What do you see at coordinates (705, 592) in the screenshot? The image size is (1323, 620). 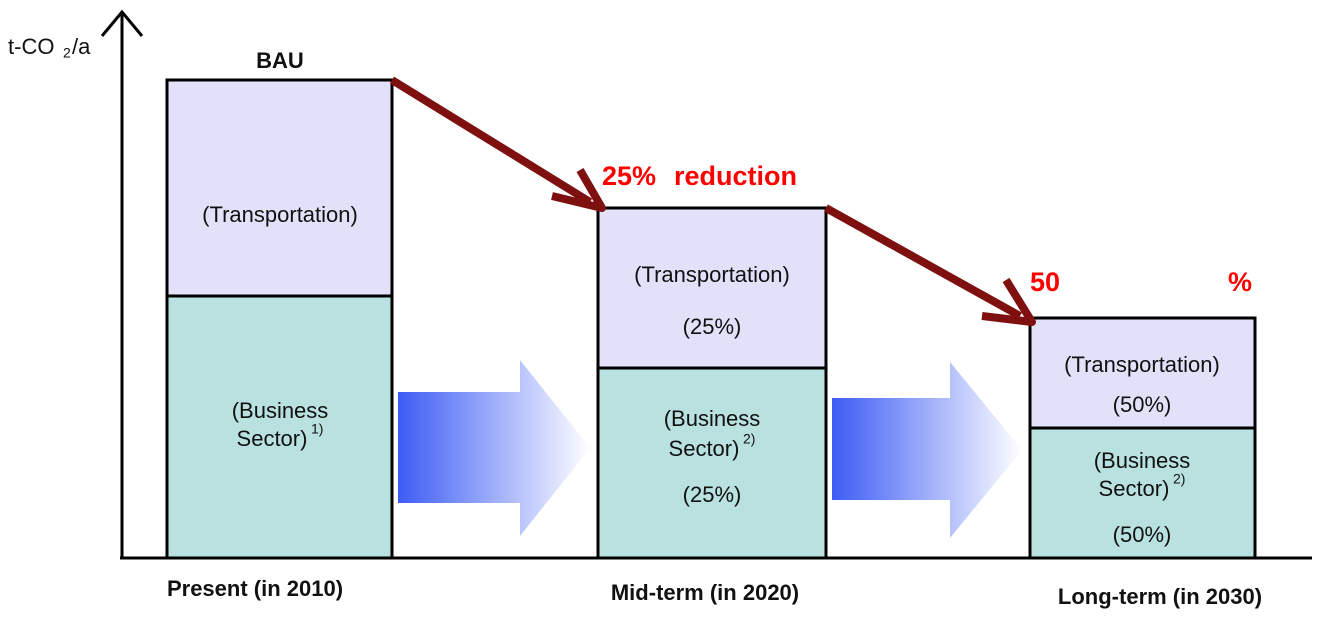 I see `category: Mid-term (in 2020)` at bounding box center [705, 592].